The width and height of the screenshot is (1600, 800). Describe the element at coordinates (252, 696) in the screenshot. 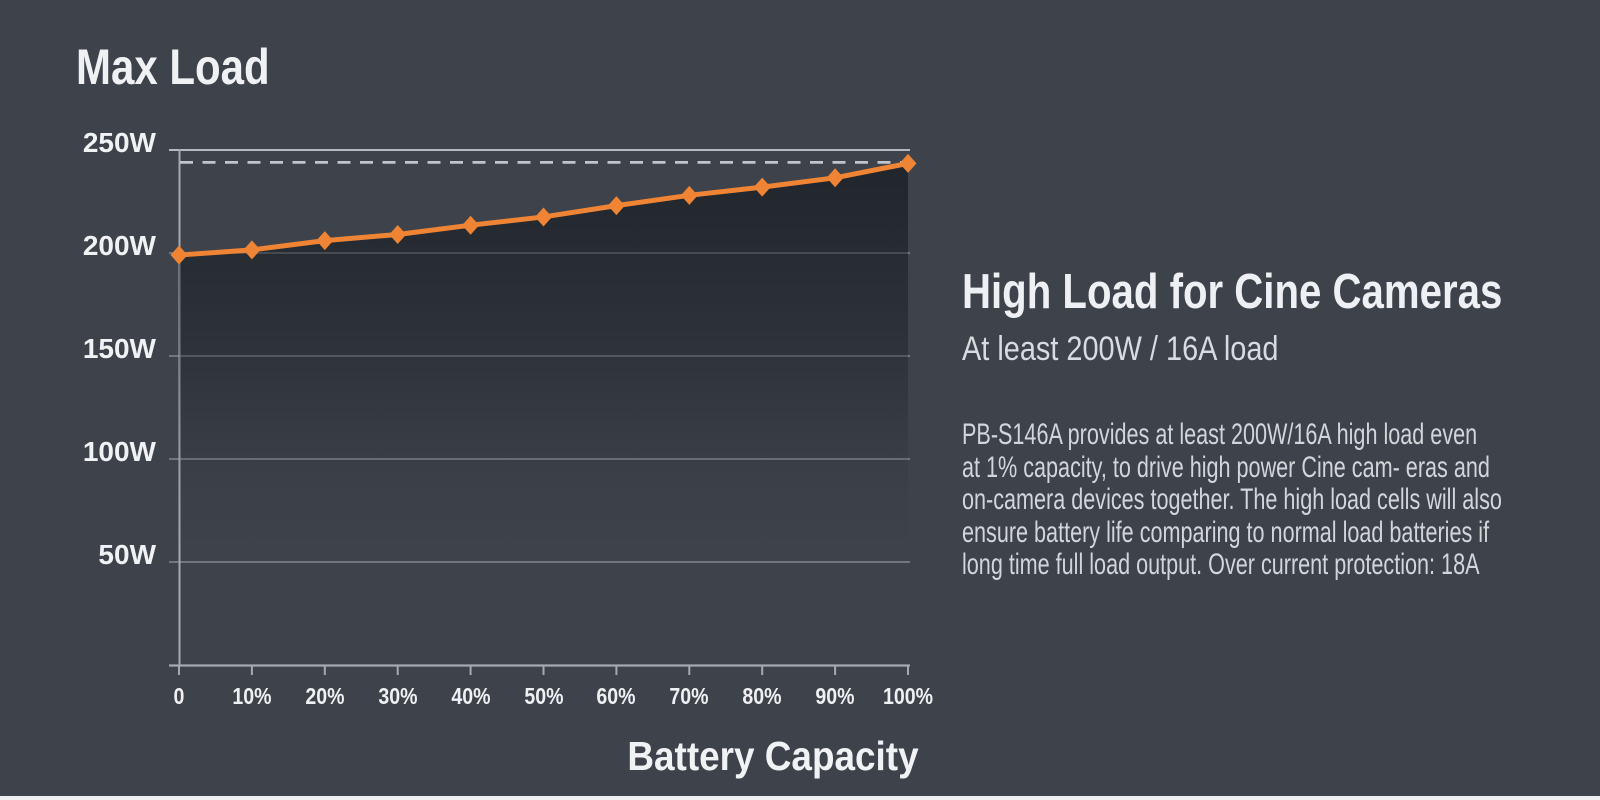

I see `x-axis-tick-label: 10%` at that location.